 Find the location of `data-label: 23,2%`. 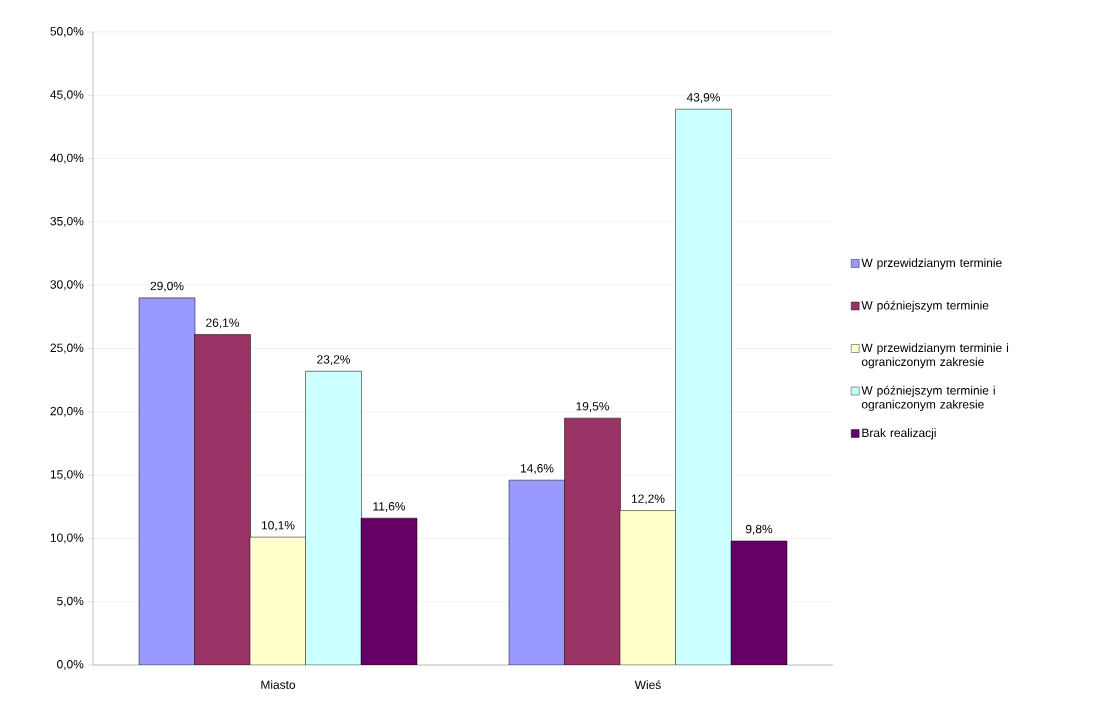

data-label: 23,2% is located at coordinates (334, 360).